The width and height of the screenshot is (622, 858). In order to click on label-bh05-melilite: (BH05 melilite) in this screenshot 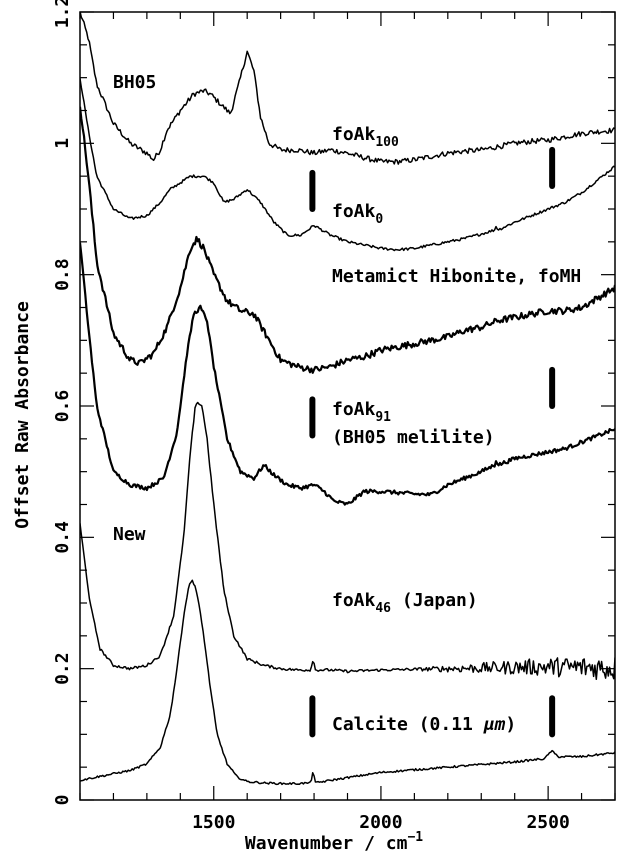, I will do `click(413, 437)`.